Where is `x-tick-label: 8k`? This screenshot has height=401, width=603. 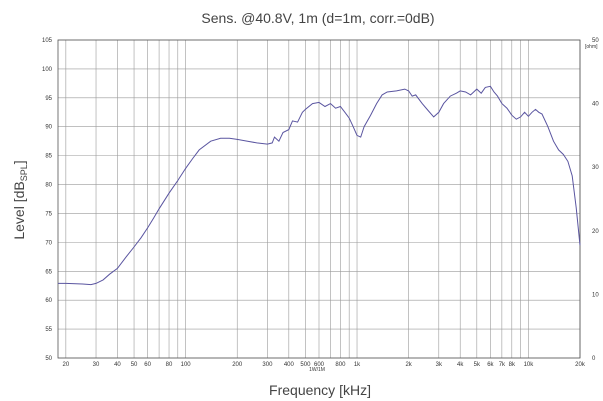
x-tick-label: 8k is located at coordinates (512, 365).